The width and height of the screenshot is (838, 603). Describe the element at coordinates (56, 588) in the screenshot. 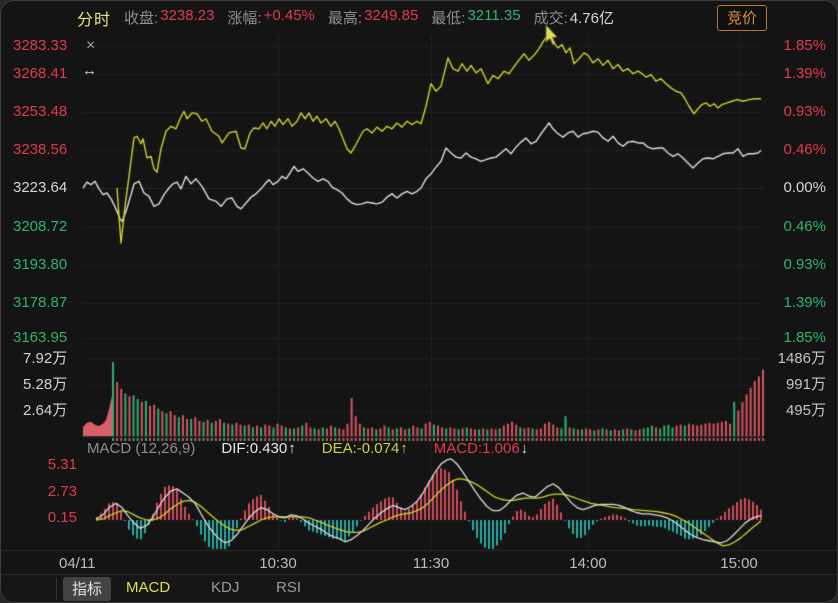

I see `footer-divider` at that location.